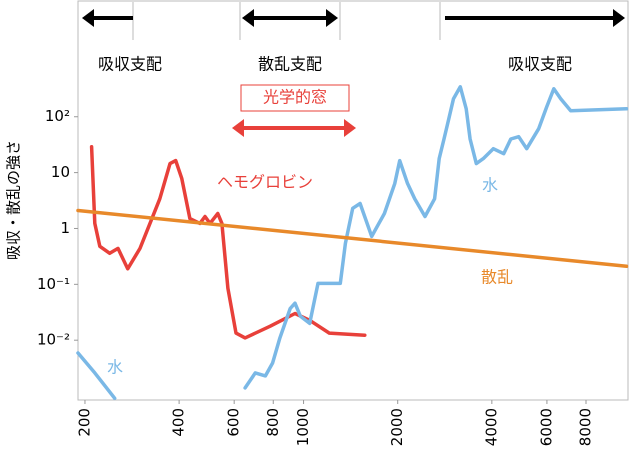 The width and height of the screenshot is (640, 470). I want to click on x-tick-label: 1000, so click(303, 427).